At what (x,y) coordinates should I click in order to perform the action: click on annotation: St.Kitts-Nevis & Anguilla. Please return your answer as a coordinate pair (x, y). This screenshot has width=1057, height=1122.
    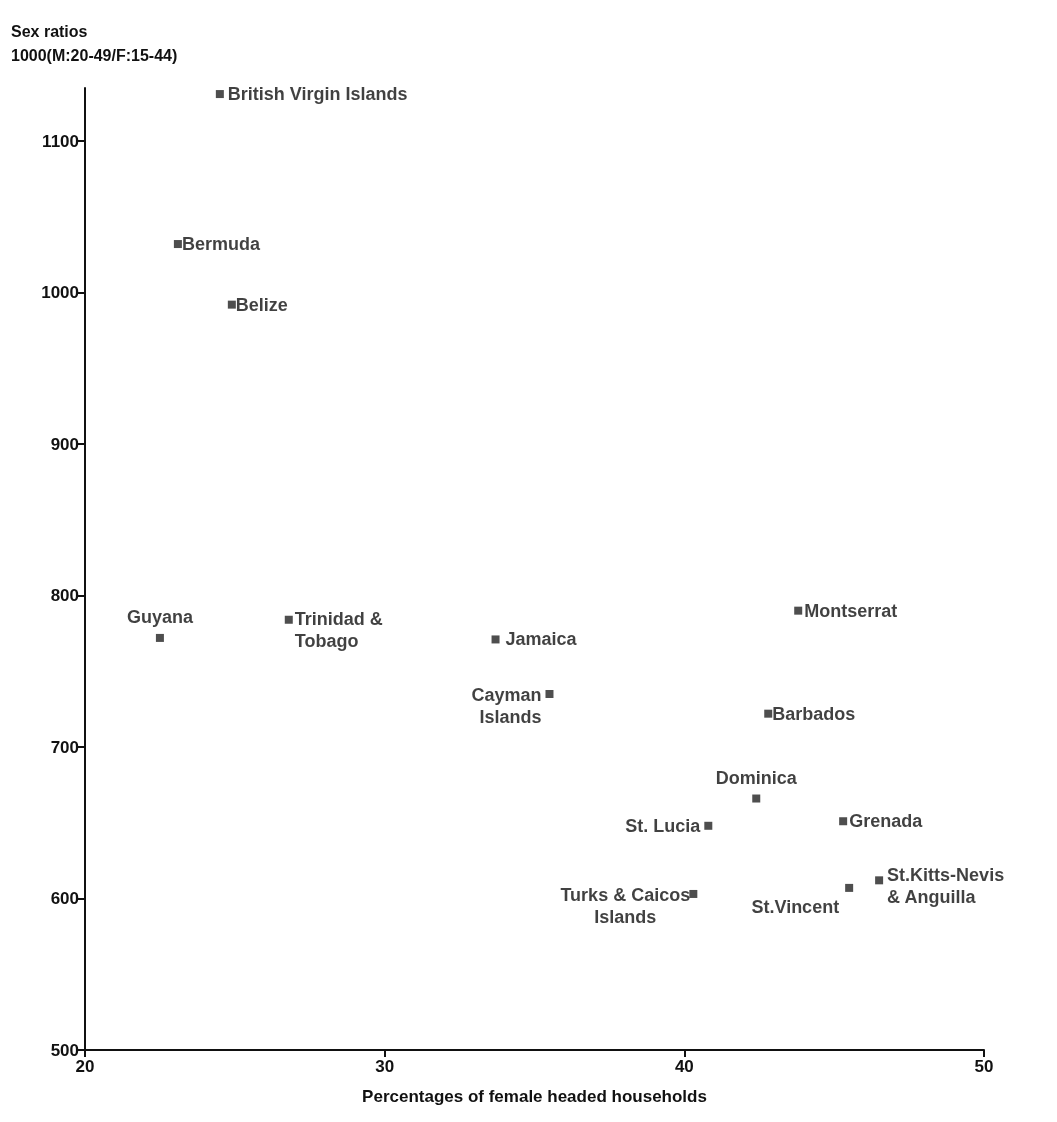
    Looking at the image, I should click on (946, 886).